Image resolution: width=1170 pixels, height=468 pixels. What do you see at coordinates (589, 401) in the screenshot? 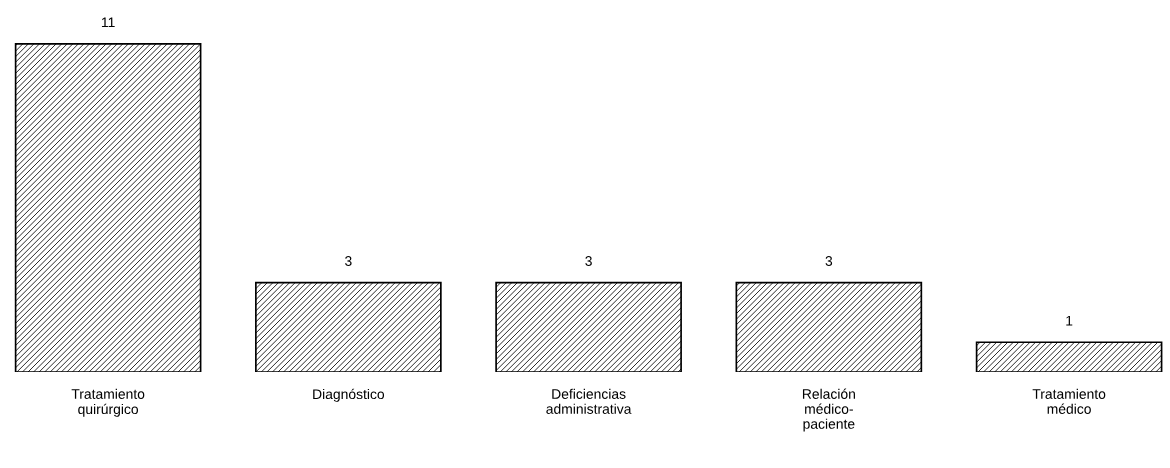
I see `x-tick-label: Deficiencias administrativa` at bounding box center [589, 401].